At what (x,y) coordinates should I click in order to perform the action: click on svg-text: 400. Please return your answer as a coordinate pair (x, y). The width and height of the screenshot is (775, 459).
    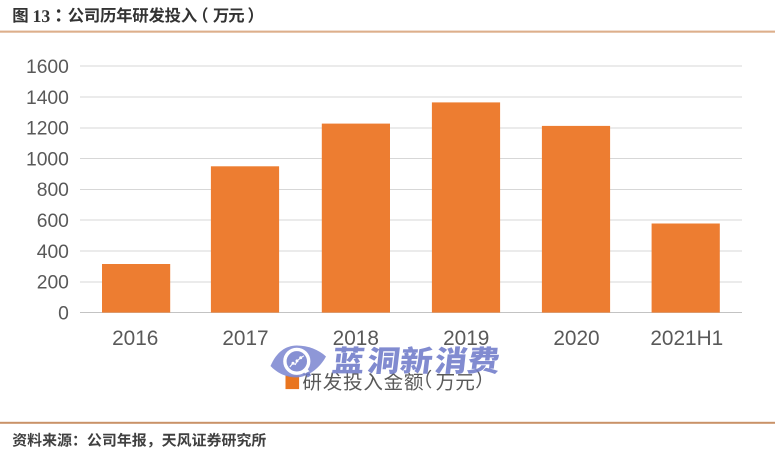
    Looking at the image, I should click on (53, 252).